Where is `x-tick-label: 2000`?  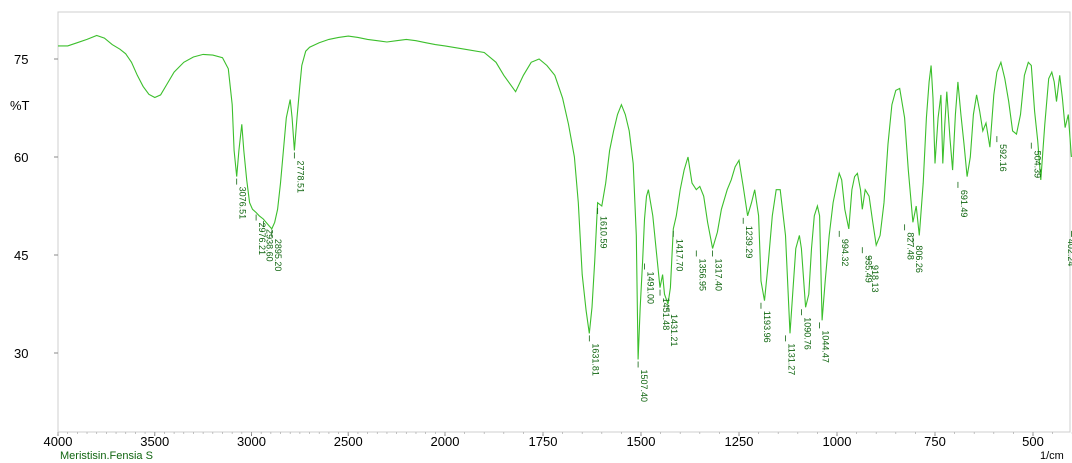 x-tick-label: 2000 is located at coordinates (445, 441).